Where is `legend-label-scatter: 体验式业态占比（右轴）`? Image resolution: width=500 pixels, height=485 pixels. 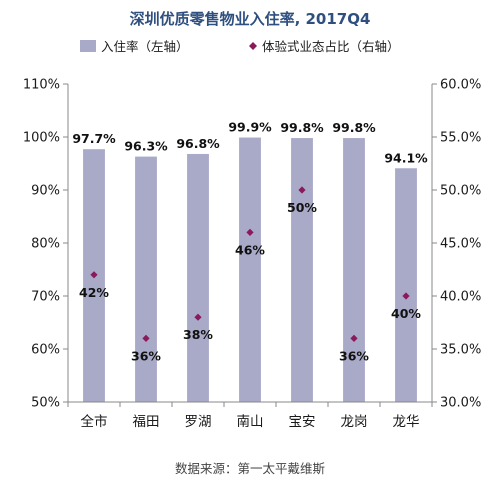
legend-label-scatter: 体验式业态占比（右轴） is located at coordinates (331, 46).